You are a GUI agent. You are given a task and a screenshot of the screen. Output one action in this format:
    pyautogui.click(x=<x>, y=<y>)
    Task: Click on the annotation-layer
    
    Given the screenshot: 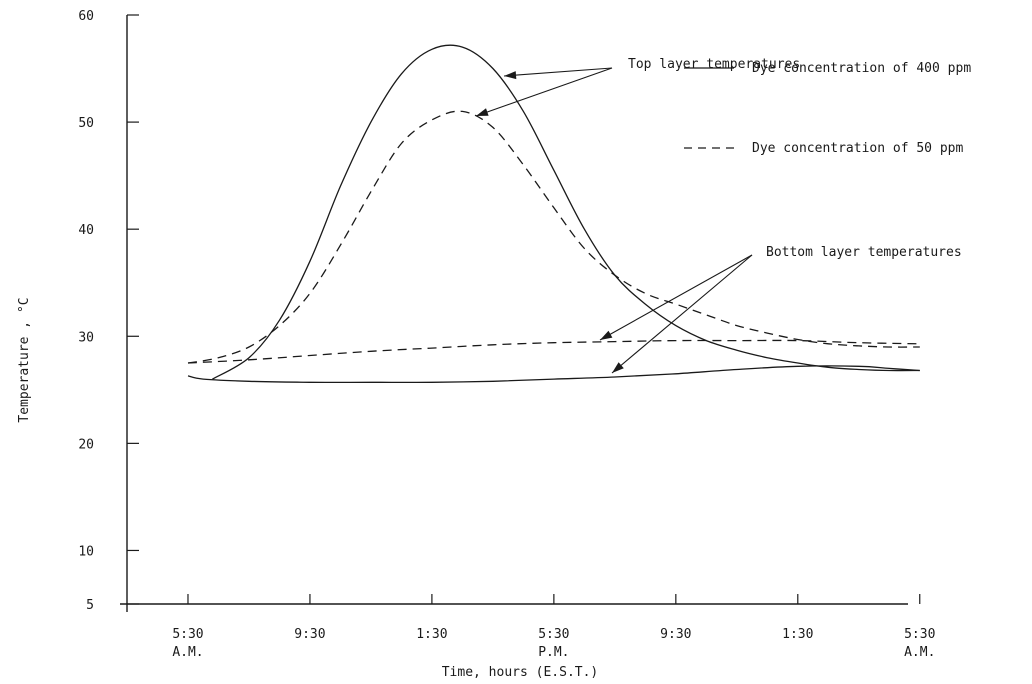 What is the action you would take?
    pyautogui.click(x=614, y=220)
    